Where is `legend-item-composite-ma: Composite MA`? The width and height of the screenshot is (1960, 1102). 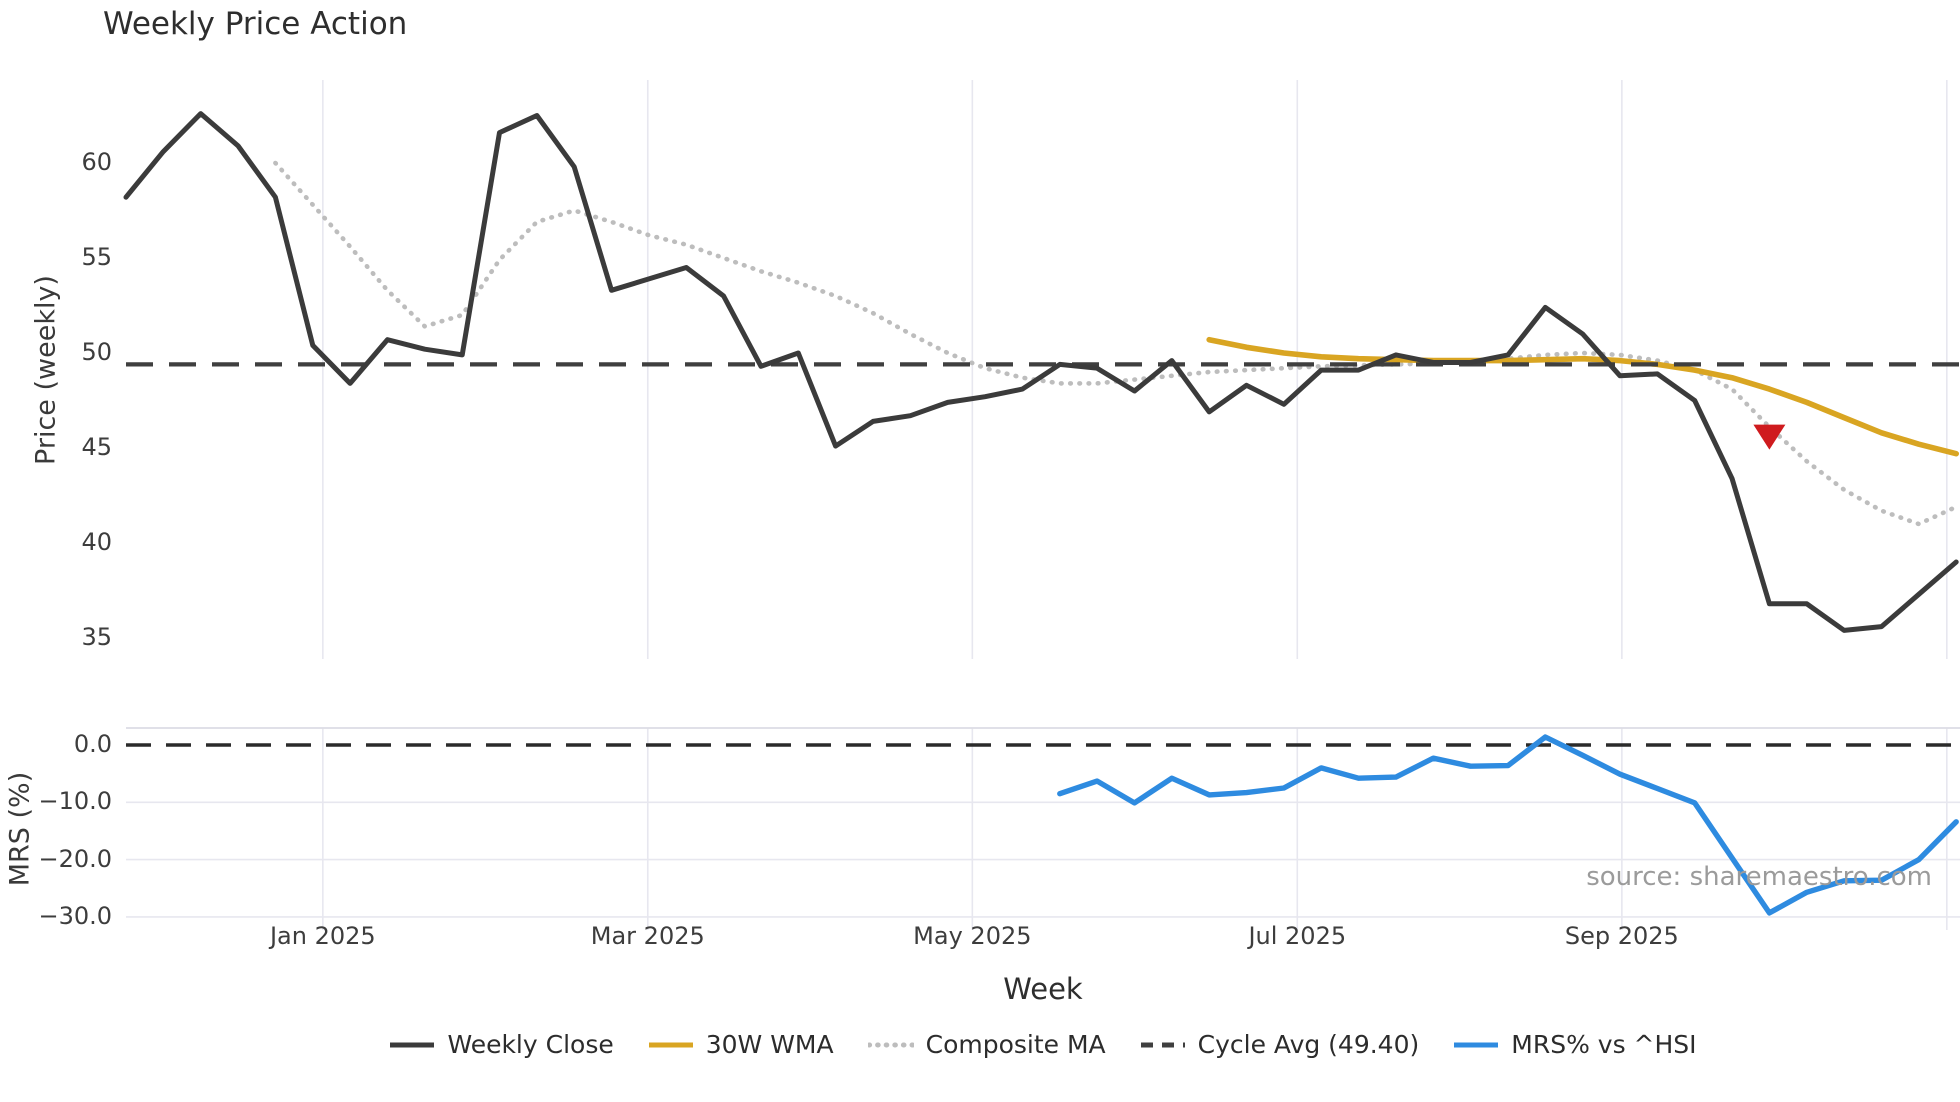
legend-item-composite-ma: Composite MA is located at coordinates (986, 1044).